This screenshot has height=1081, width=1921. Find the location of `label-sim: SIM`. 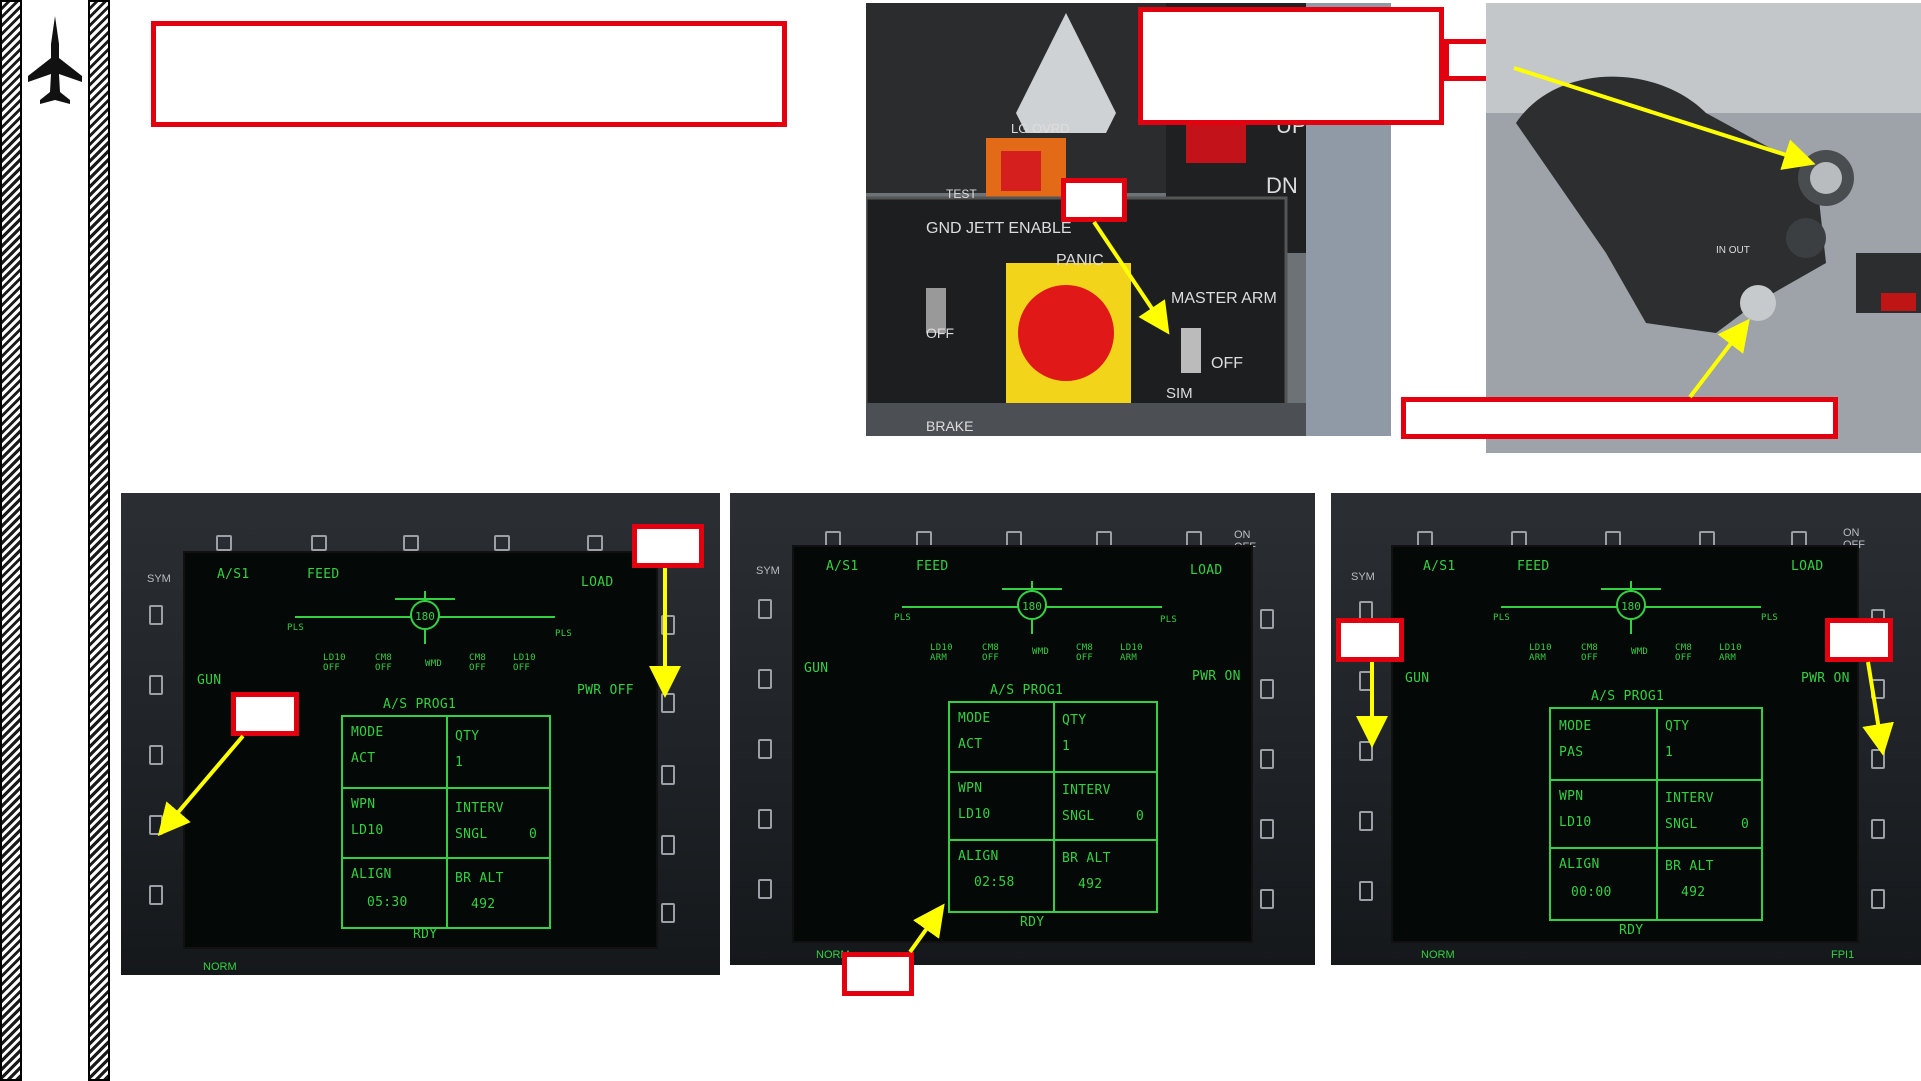

label-sim: SIM is located at coordinates (1179, 393).